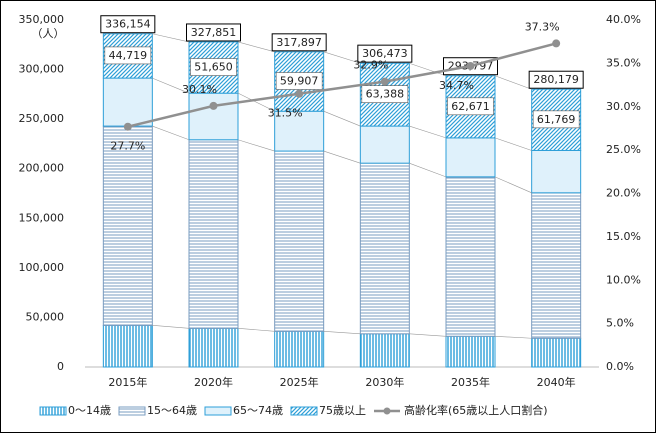  Describe the element at coordinates (623, 106) in the screenshot. I see `y2-tick-label: 30.0%` at that location.